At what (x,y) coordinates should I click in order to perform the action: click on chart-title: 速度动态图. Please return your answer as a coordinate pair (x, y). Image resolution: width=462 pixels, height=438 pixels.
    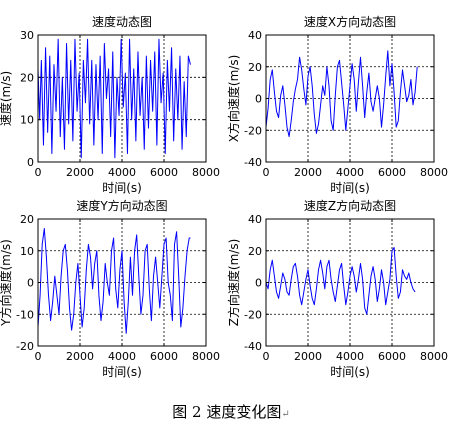
    Looking at the image, I should click on (122, 21).